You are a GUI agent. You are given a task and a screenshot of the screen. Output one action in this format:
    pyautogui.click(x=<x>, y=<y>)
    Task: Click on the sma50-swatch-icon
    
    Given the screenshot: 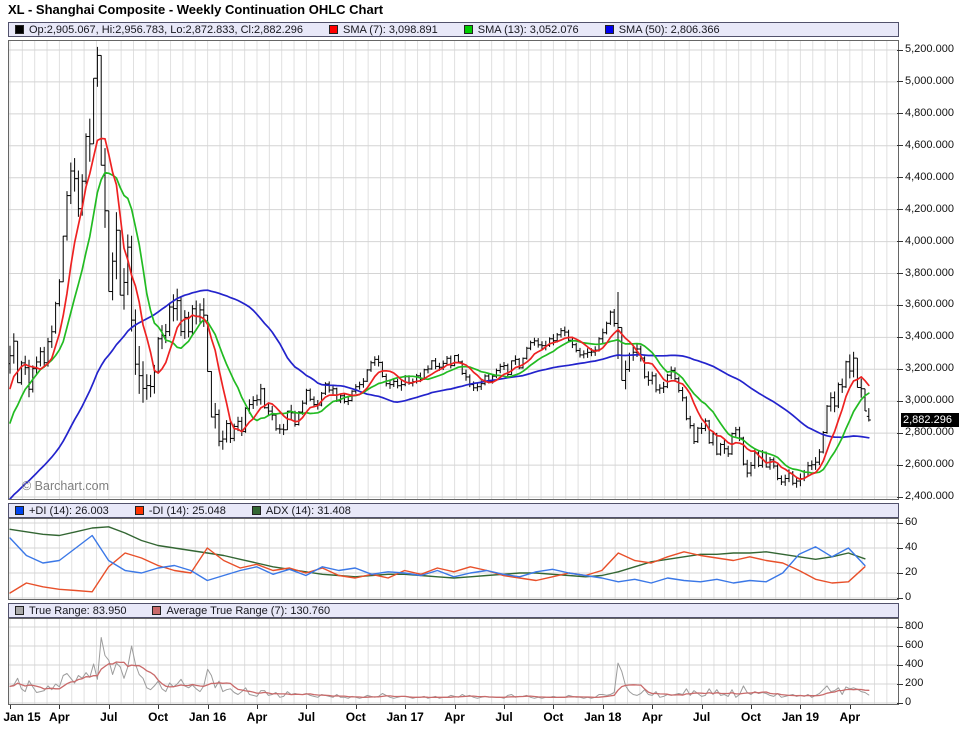 What is the action you would take?
    pyautogui.click(x=609, y=29)
    